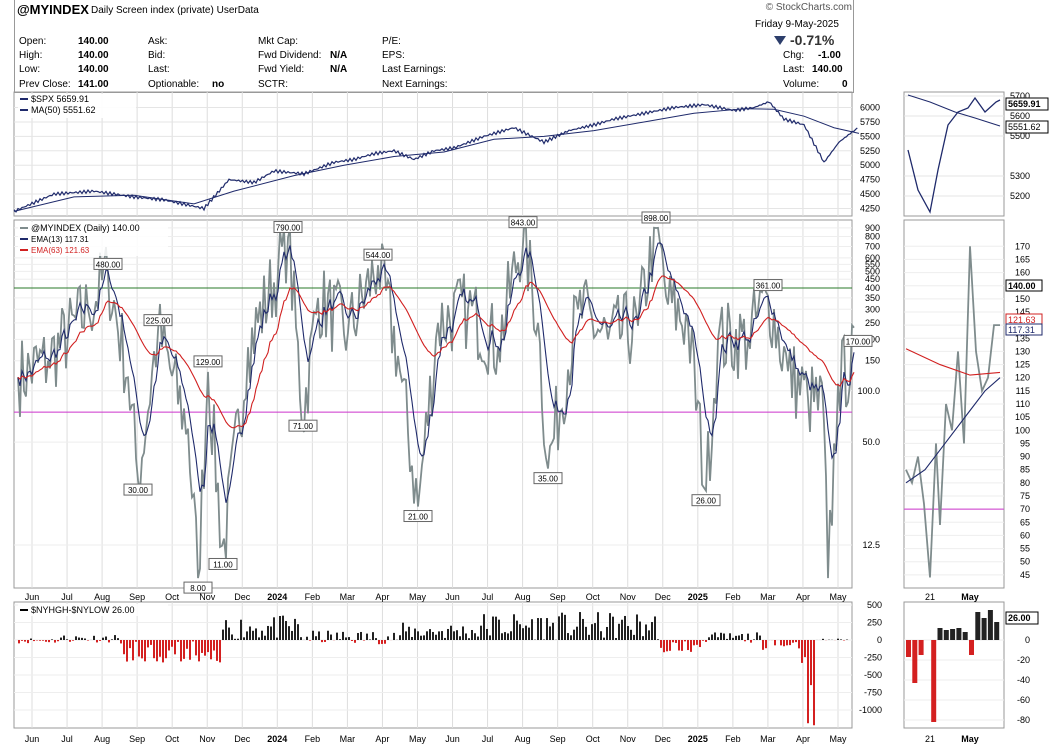  What do you see at coordinates (60, 239) in the screenshot?
I see `legend-entry: EMA(13) 117.31` at bounding box center [60, 239].